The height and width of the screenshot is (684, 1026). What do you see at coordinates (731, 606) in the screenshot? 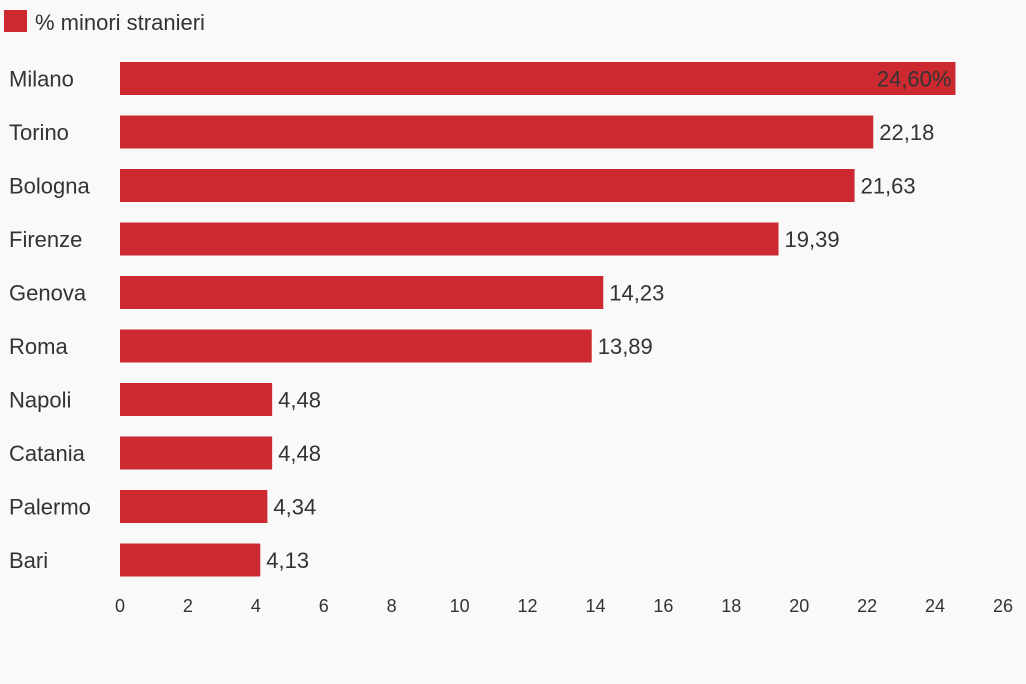
I see `x-tick-18: 18` at bounding box center [731, 606].